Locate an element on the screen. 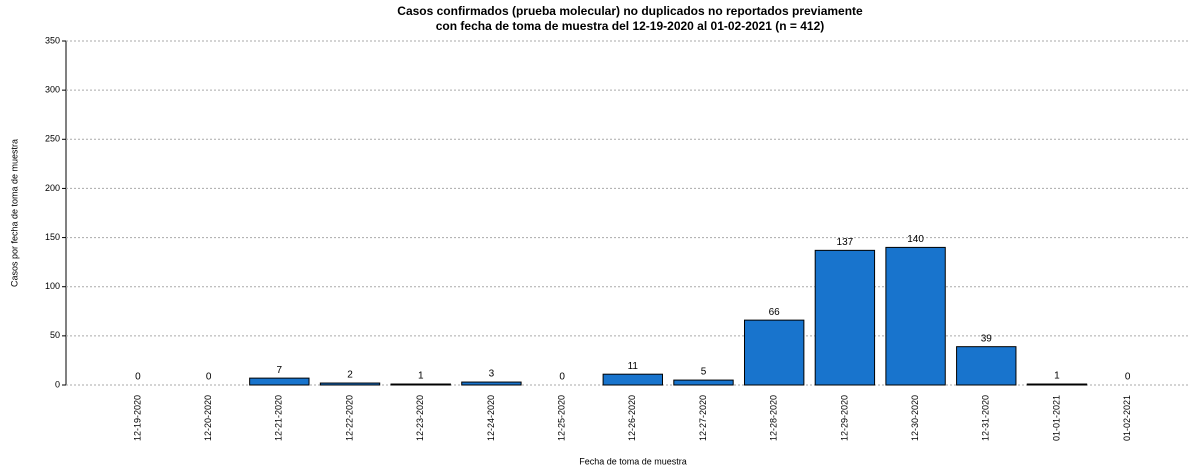 This screenshot has height=470, width=1193. y-tick-label: 300 is located at coordinates (52, 90).